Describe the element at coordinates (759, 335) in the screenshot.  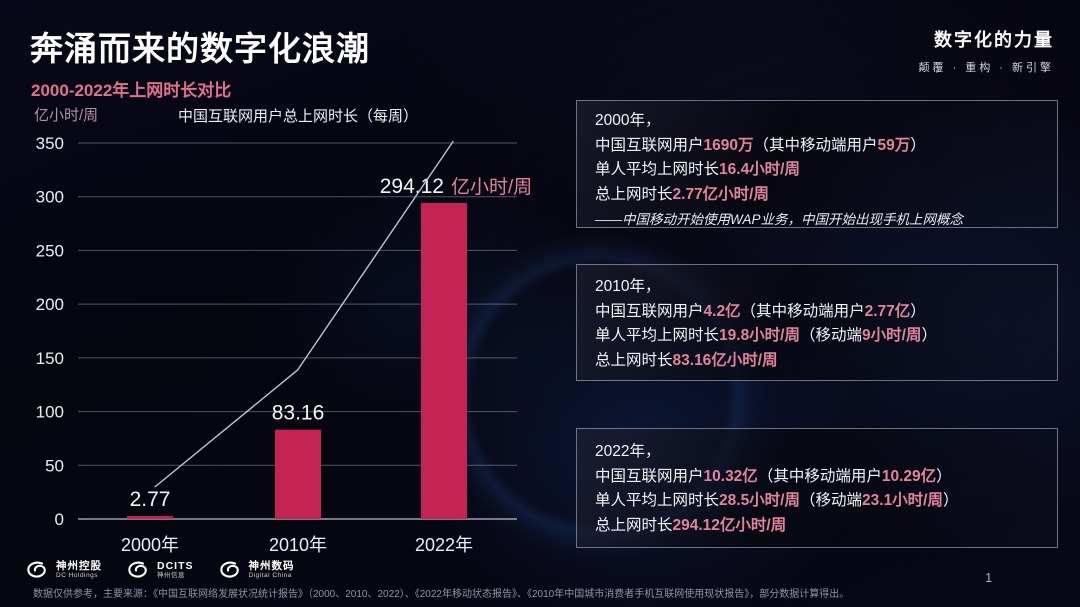
I see `highlight-value: 19.8小时/周` at that location.